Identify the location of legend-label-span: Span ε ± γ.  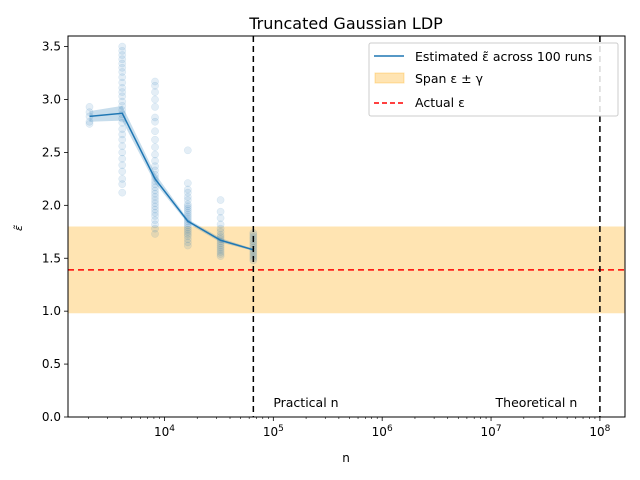
(449, 78).